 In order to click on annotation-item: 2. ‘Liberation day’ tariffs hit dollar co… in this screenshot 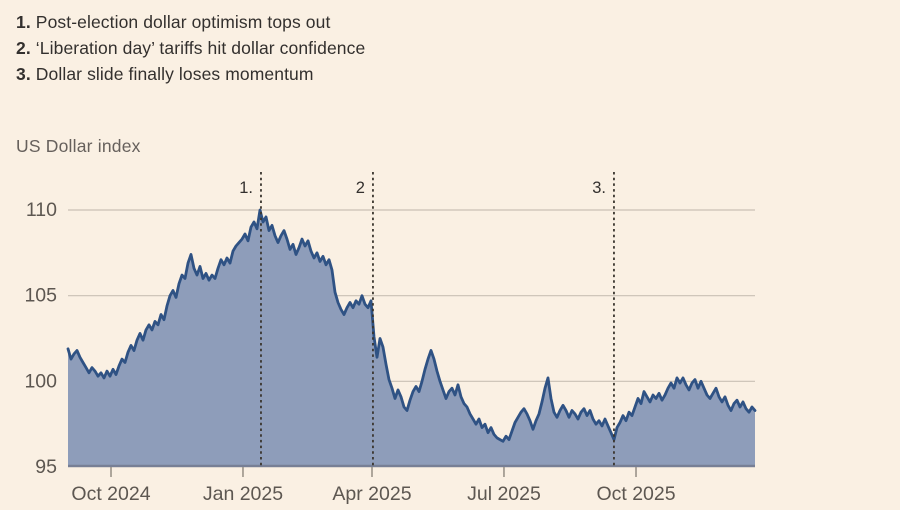, I will do `click(190, 48)`.